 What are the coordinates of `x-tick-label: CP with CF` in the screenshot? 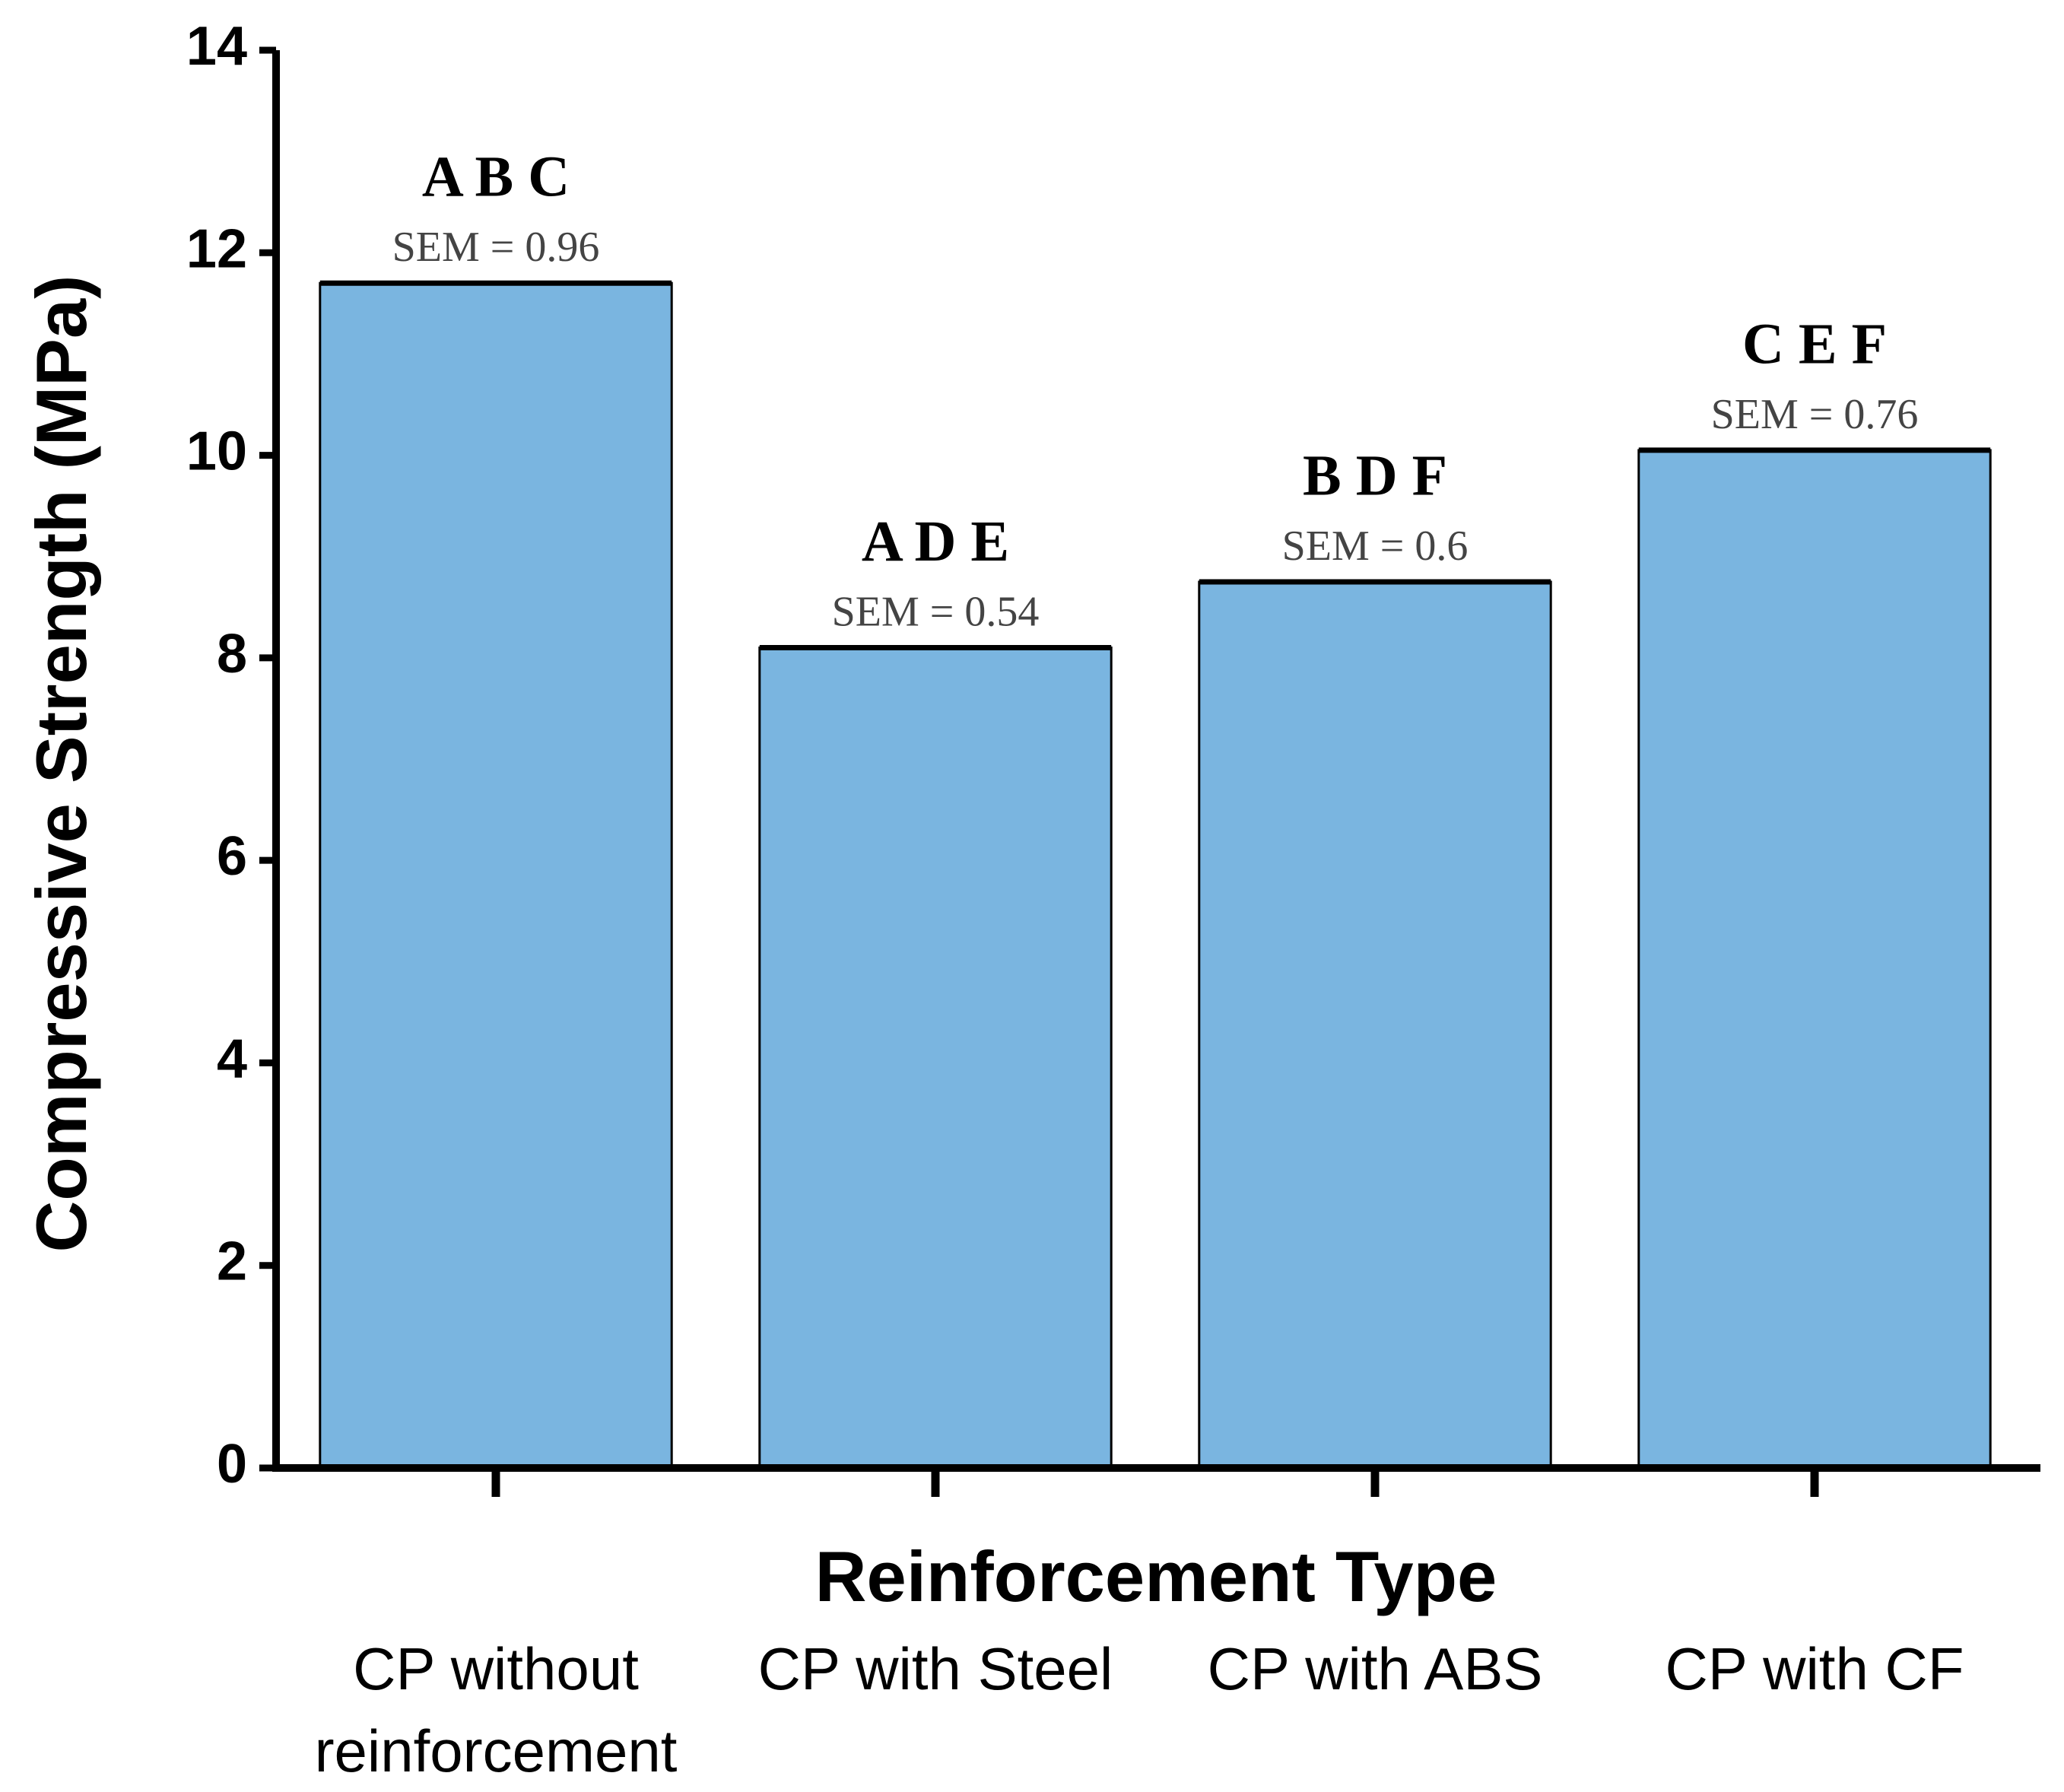 It's located at (1814, 1668).